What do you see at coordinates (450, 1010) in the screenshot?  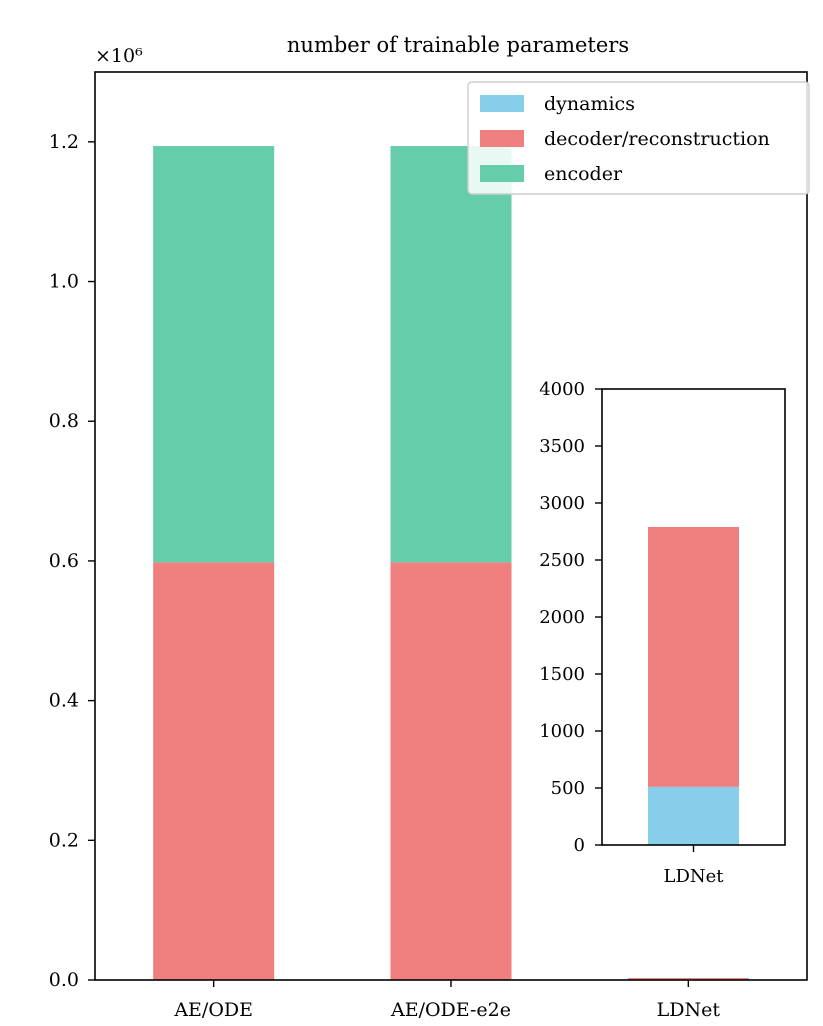 I see `x-tick-label: AE/ODE-e2e` at bounding box center [450, 1010].